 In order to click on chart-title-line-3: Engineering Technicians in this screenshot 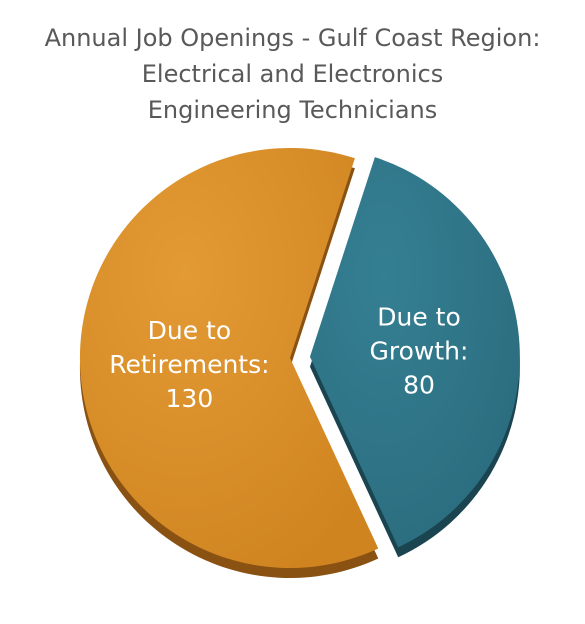, I will do `click(292, 110)`.